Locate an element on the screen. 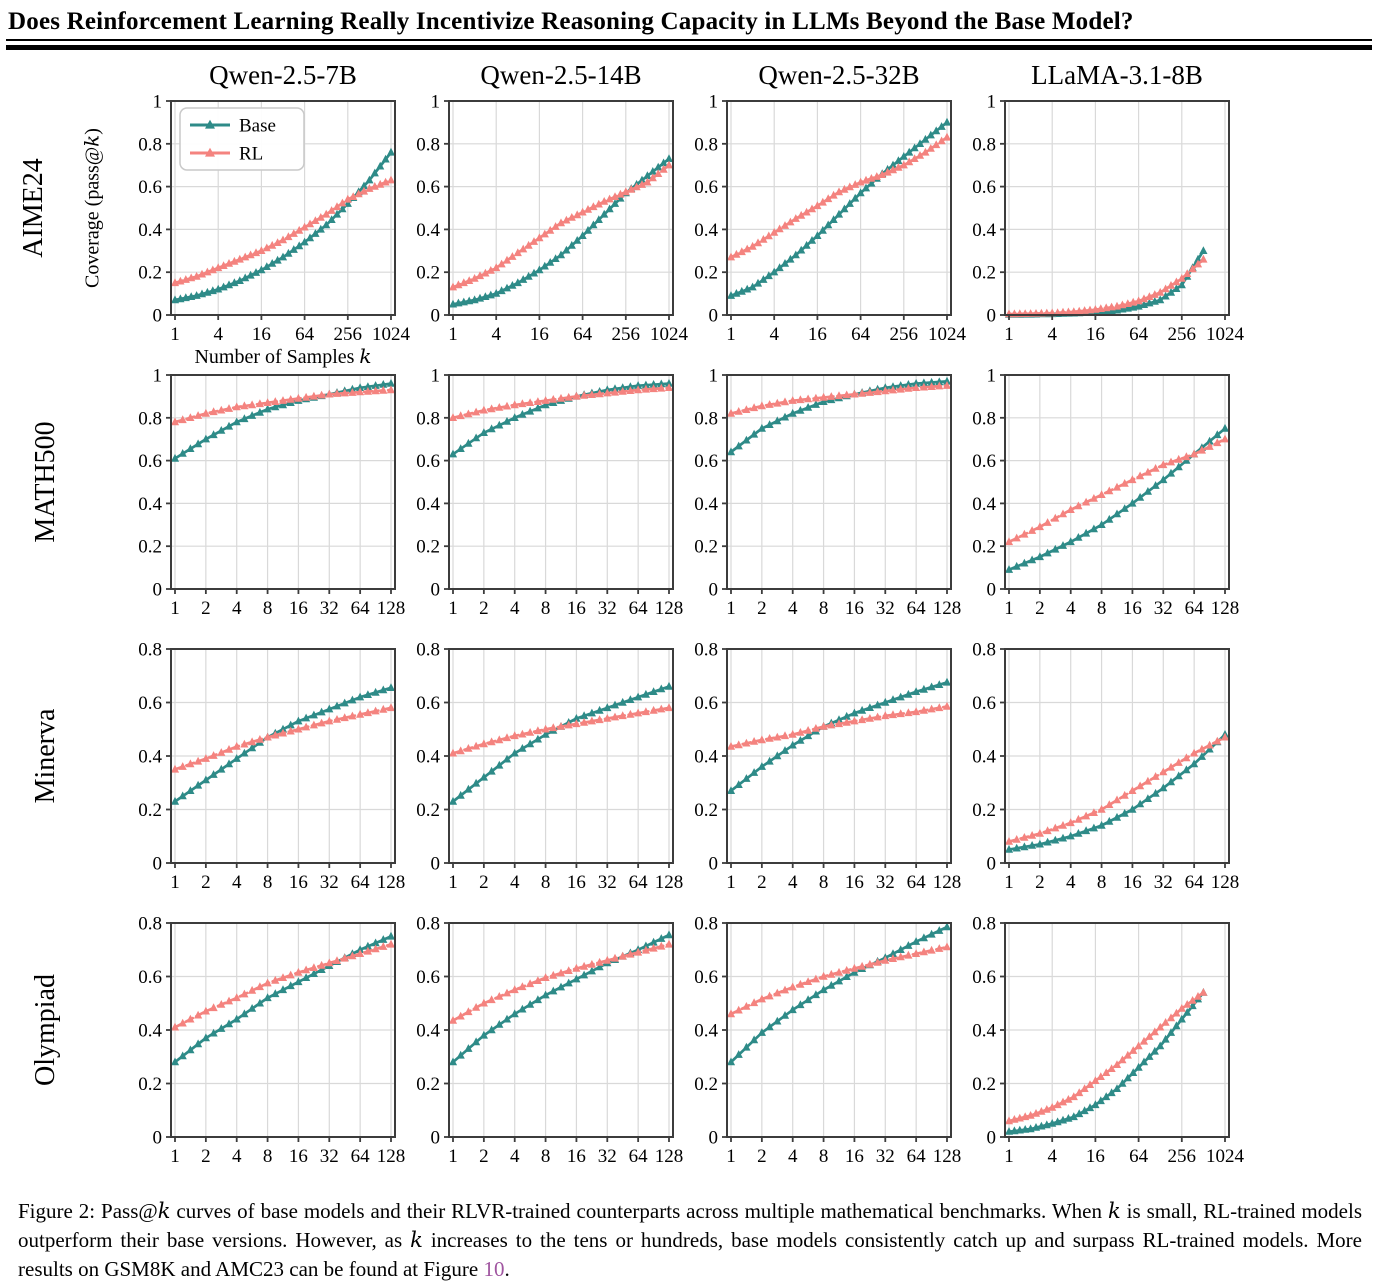  legend-marker-rl is located at coordinates (210, 152).